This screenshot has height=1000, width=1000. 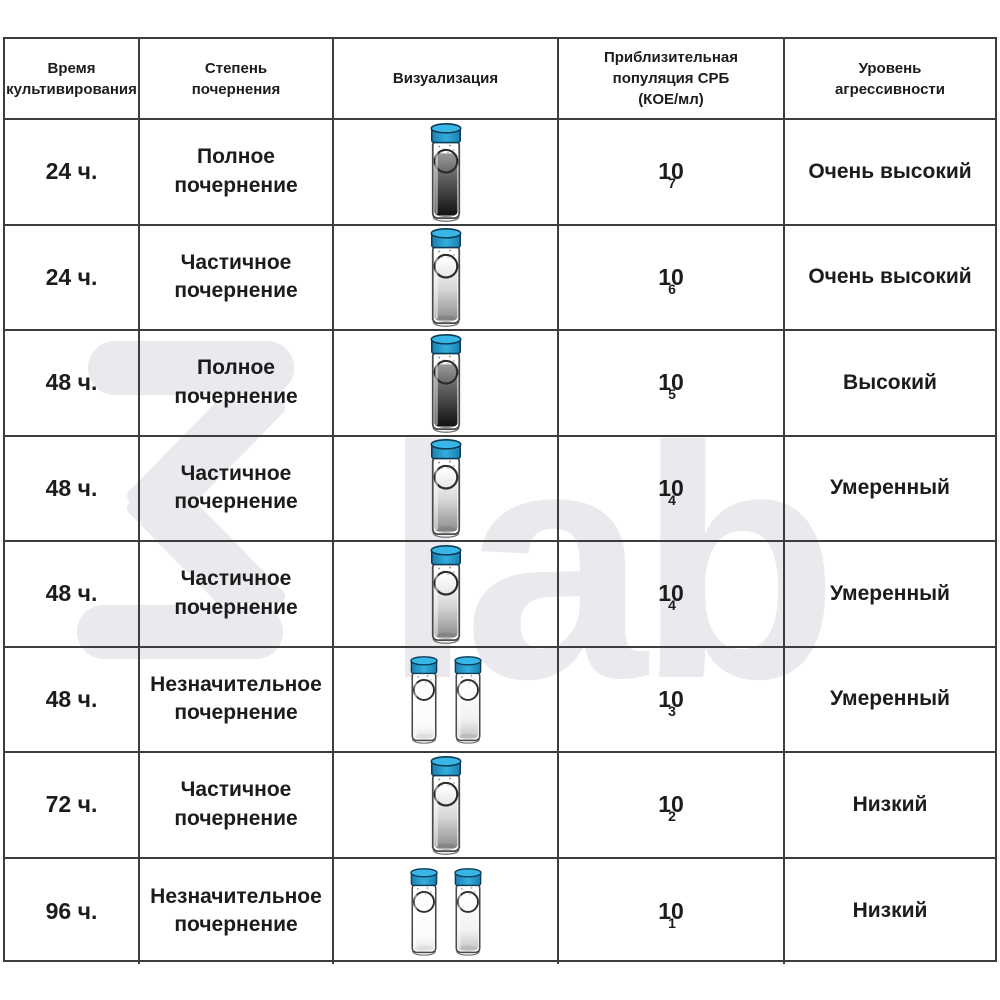 I want to click on text-line: популяция СРБ, so click(x=671, y=78).